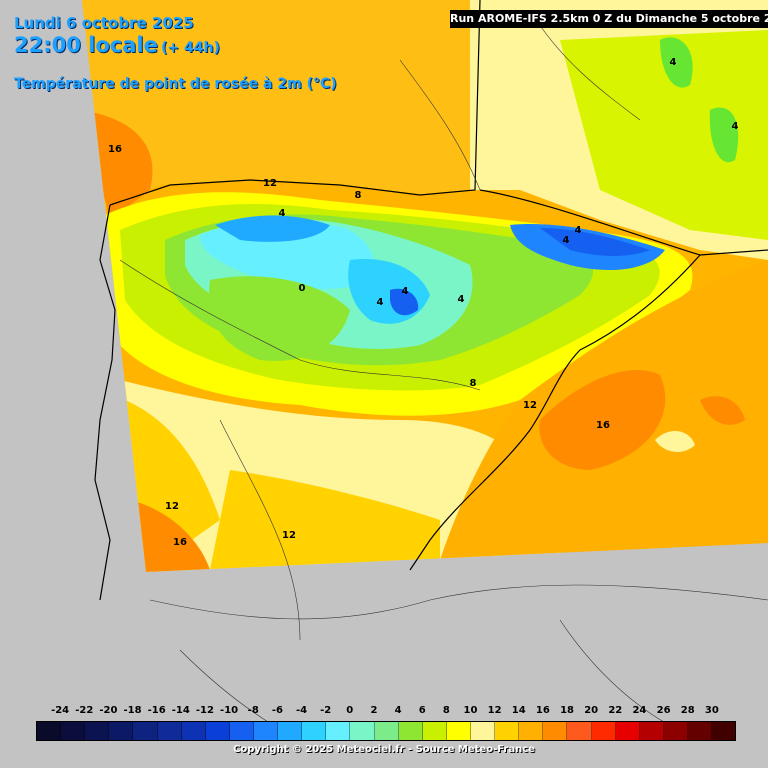 This screenshot has width=768, height=768. What do you see at coordinates (663, 710) in the screenshot?
I see `legend-tick-label: 26` at bounding box center [663, 710].